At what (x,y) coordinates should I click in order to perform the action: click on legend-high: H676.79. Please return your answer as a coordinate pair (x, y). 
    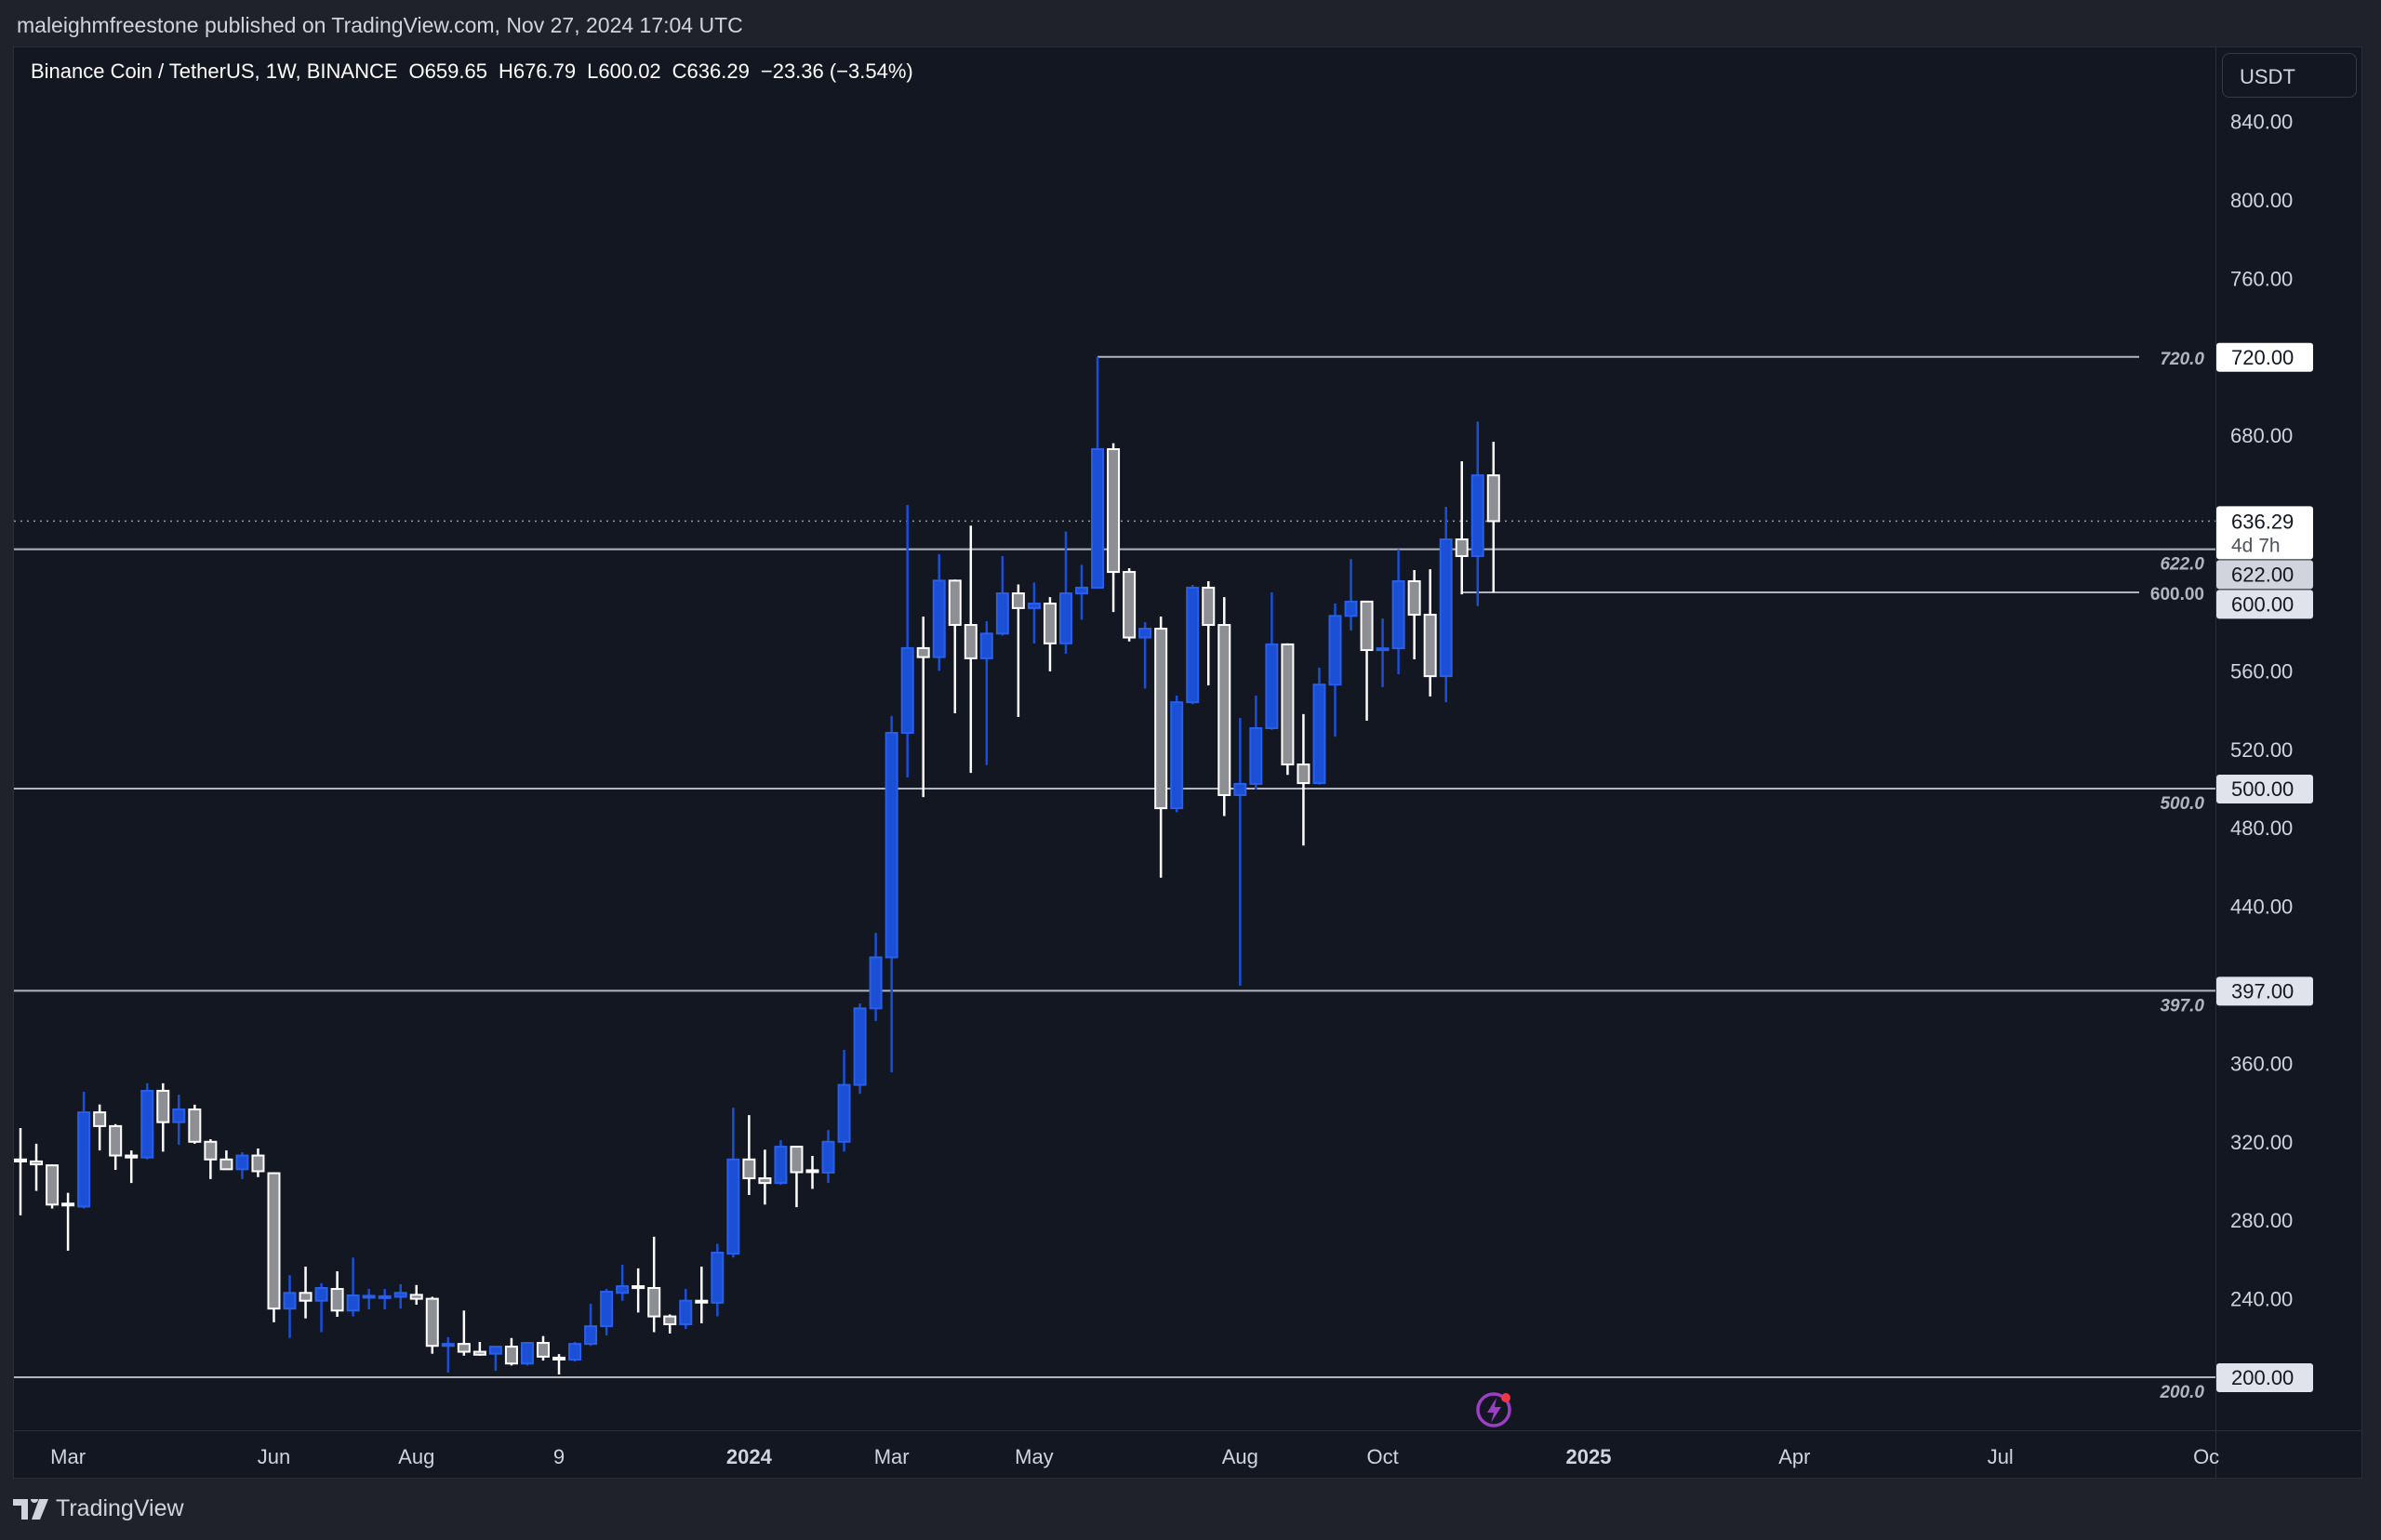
    Looking at the image, I should click on (537, 71).